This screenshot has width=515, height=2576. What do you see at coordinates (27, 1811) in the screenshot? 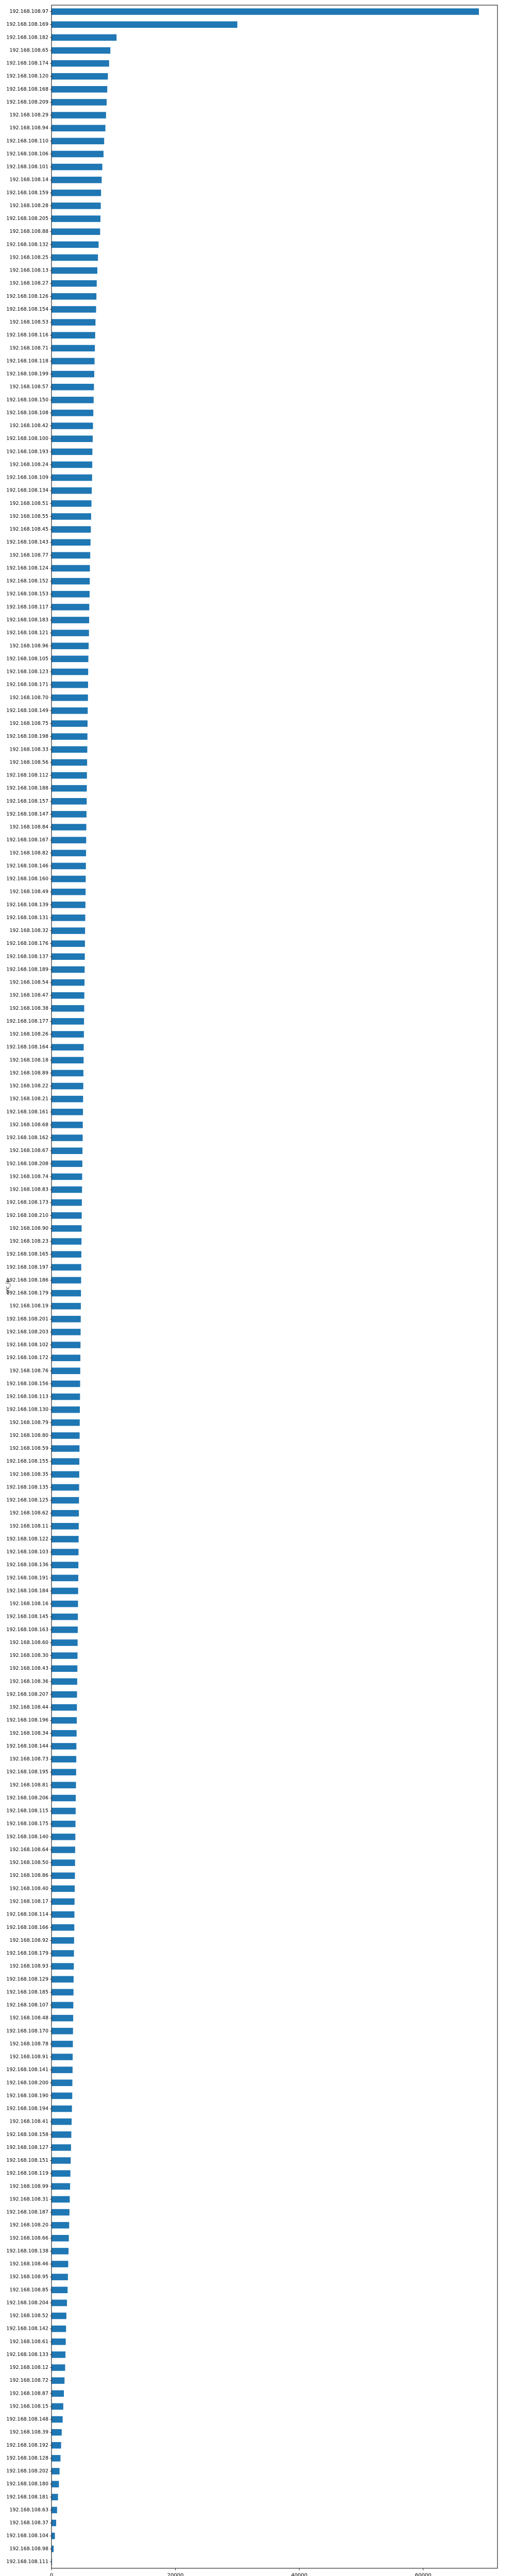
I see `y-tick-label: 192.168.108.115` at bounding box center [27, 1811].